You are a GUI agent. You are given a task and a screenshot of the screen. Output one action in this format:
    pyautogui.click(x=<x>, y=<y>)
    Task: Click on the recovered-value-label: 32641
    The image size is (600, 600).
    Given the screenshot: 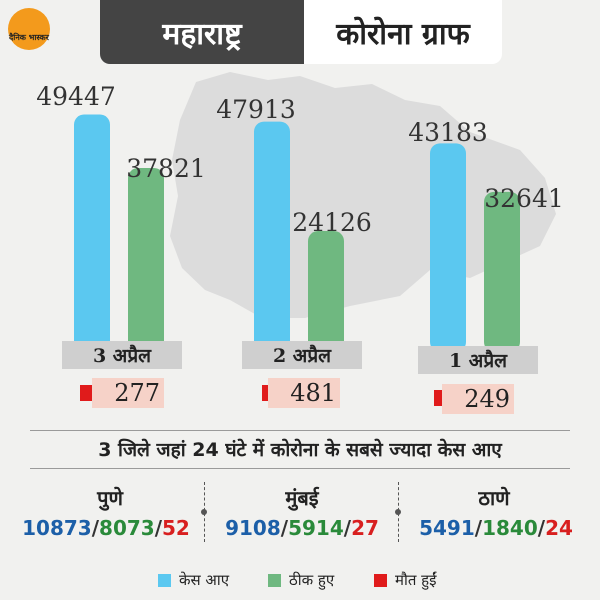 What is the action you would take?
    pyautogui.click(x=524, y=198)
    